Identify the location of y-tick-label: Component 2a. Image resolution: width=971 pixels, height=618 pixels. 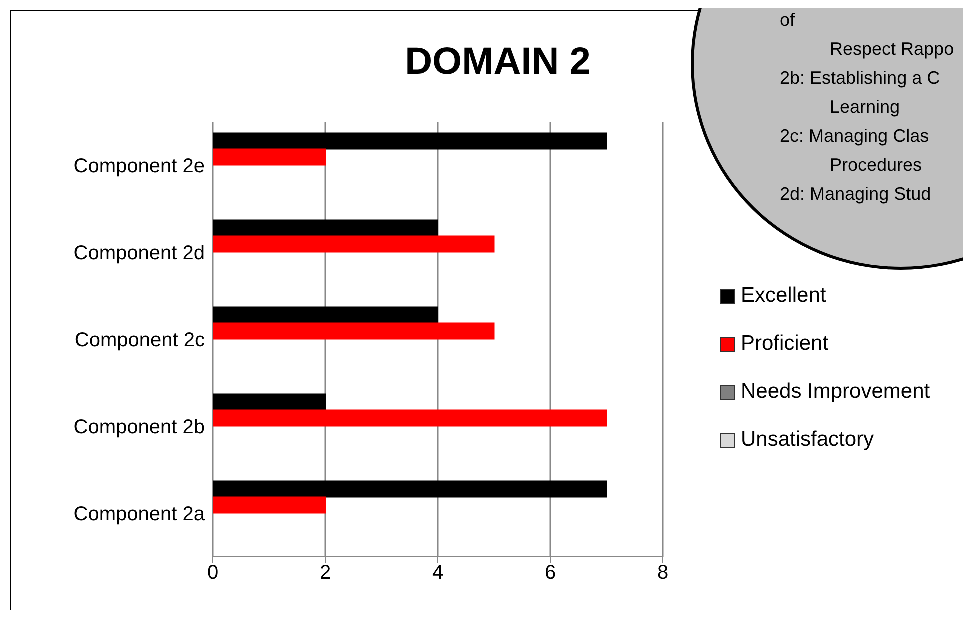
(140, 515).